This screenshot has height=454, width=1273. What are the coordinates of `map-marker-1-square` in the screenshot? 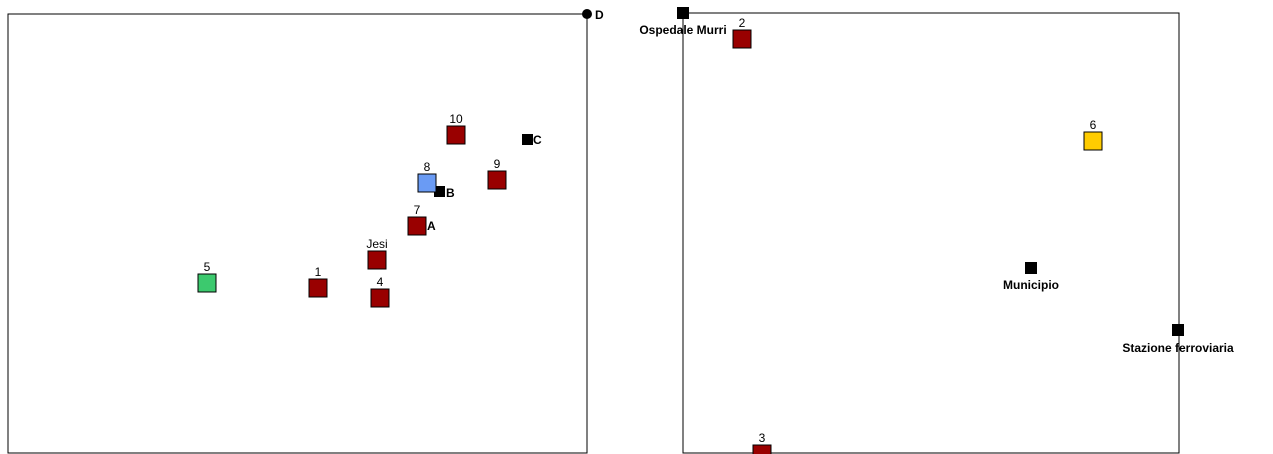 It's located at (318, 288).